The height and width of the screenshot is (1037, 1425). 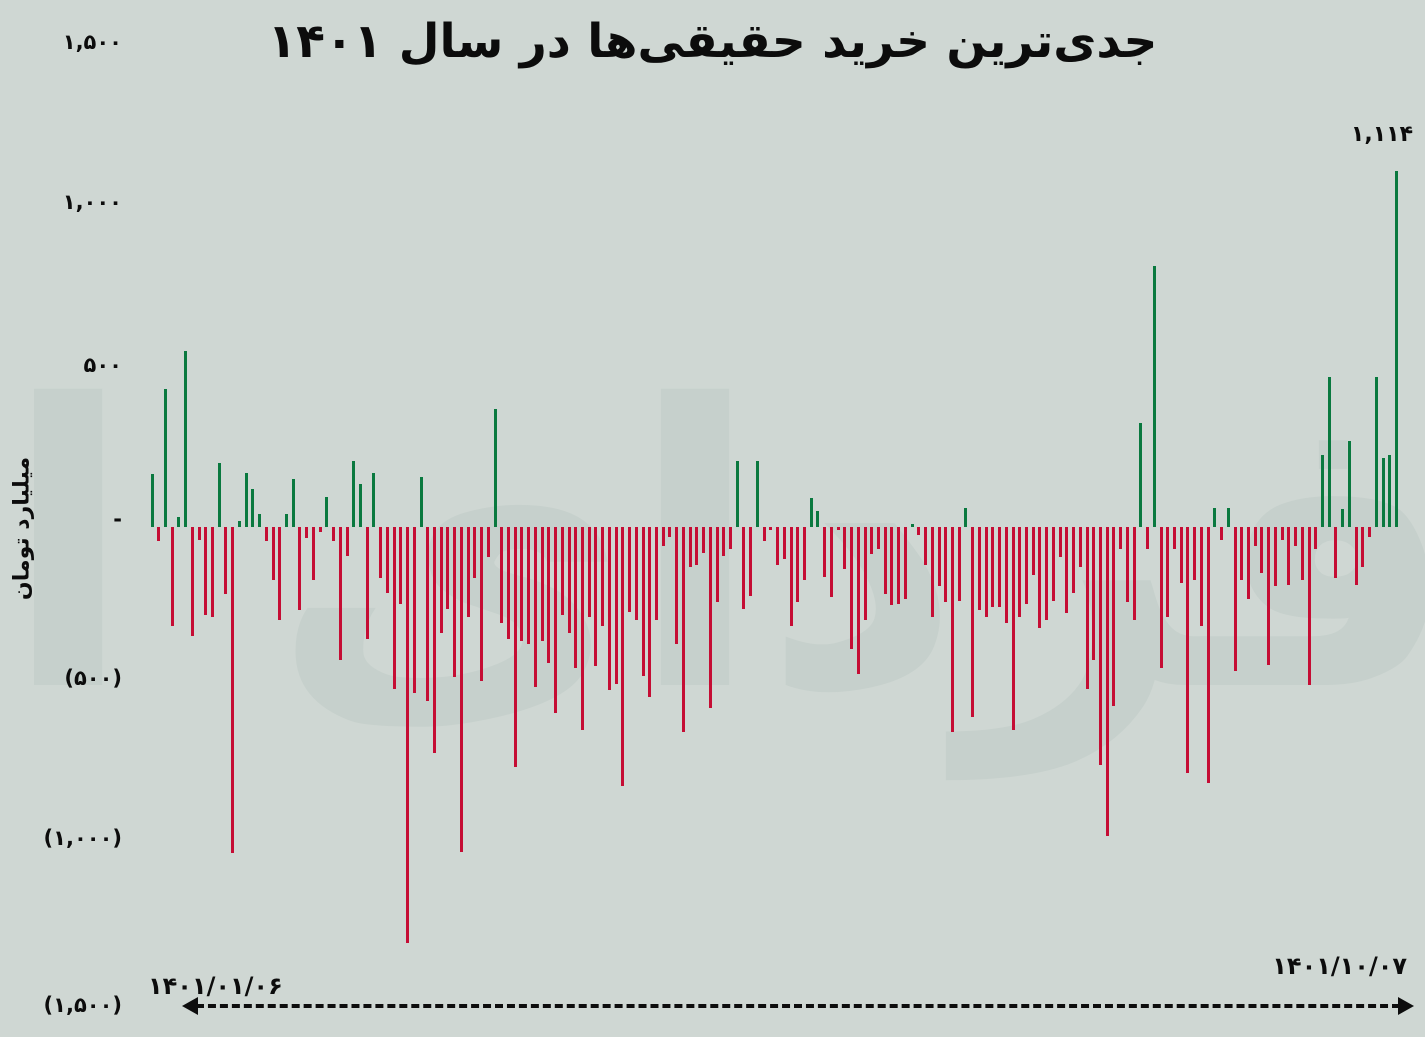 I want to click on y-tick-500: ۵۰۰, so click(x=102, y=365).